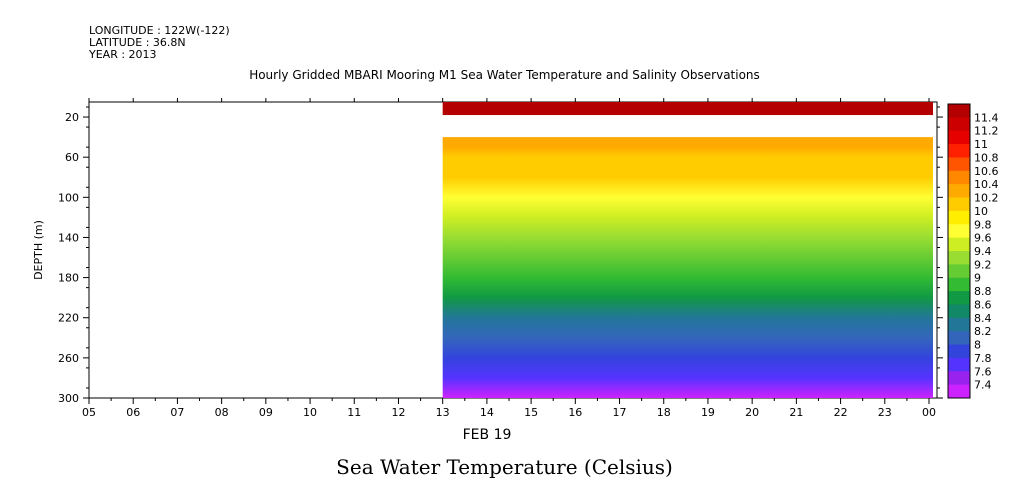 The height and width of the screenshot is (504, 1009). What do you see at coordinates (620, 412) in the screenshot?
I see `x-tick-label: 17` at bounding box center [620, 412].